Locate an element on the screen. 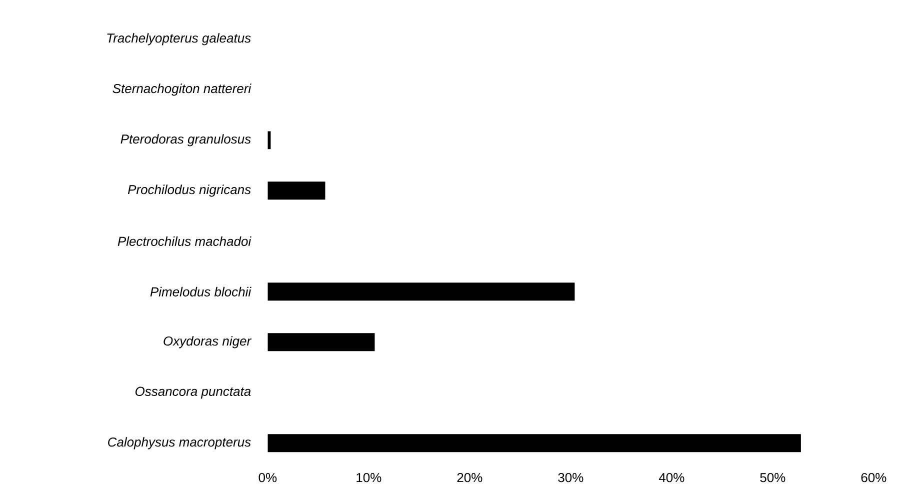 This screenshot has height=488, width=899. x-tick-label: 20% is located at coordinates (469, 477).